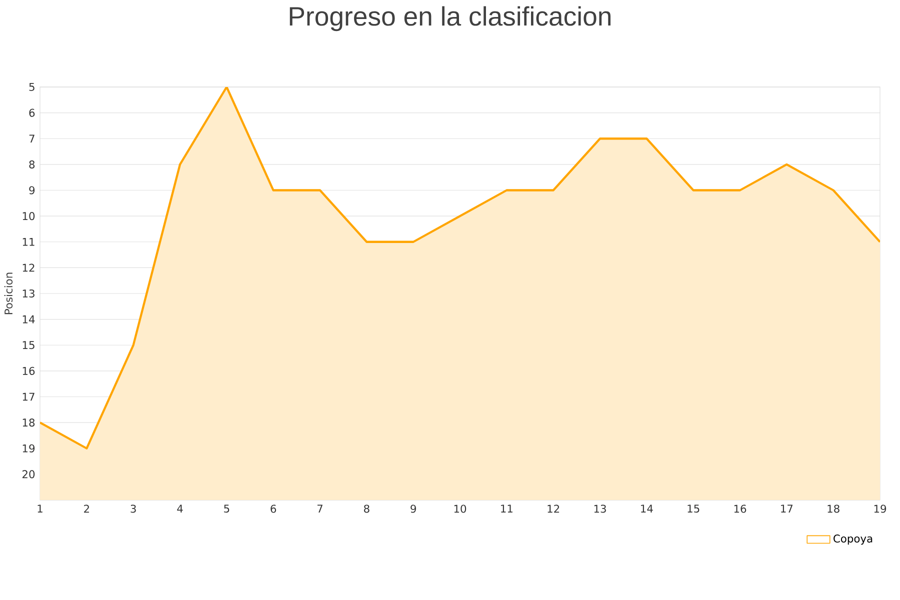  What do you see at coordinates (554, 508) in the screenshot?
I see `x-tick-label: 12` at bounding box center [554, 508].